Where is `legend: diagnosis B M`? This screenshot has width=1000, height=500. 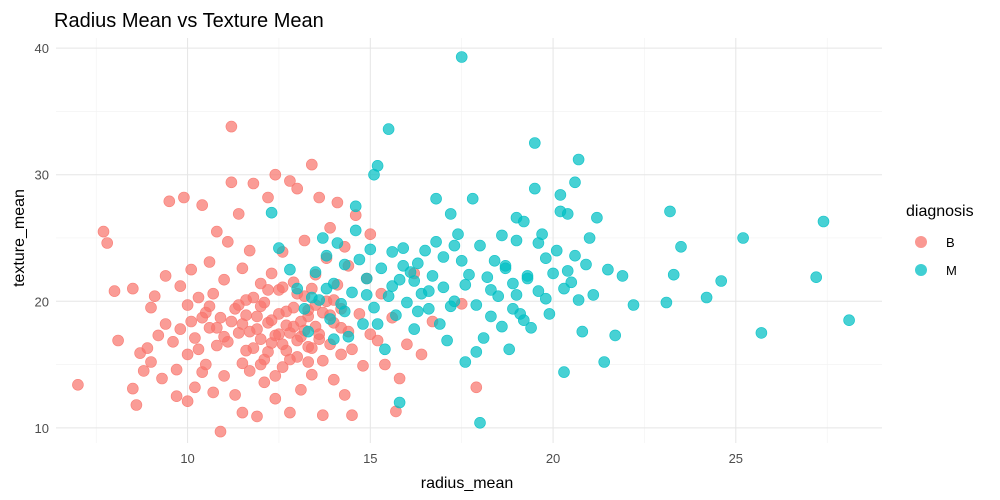
legend: diagnosis B M is located at coordinates (940, 240).